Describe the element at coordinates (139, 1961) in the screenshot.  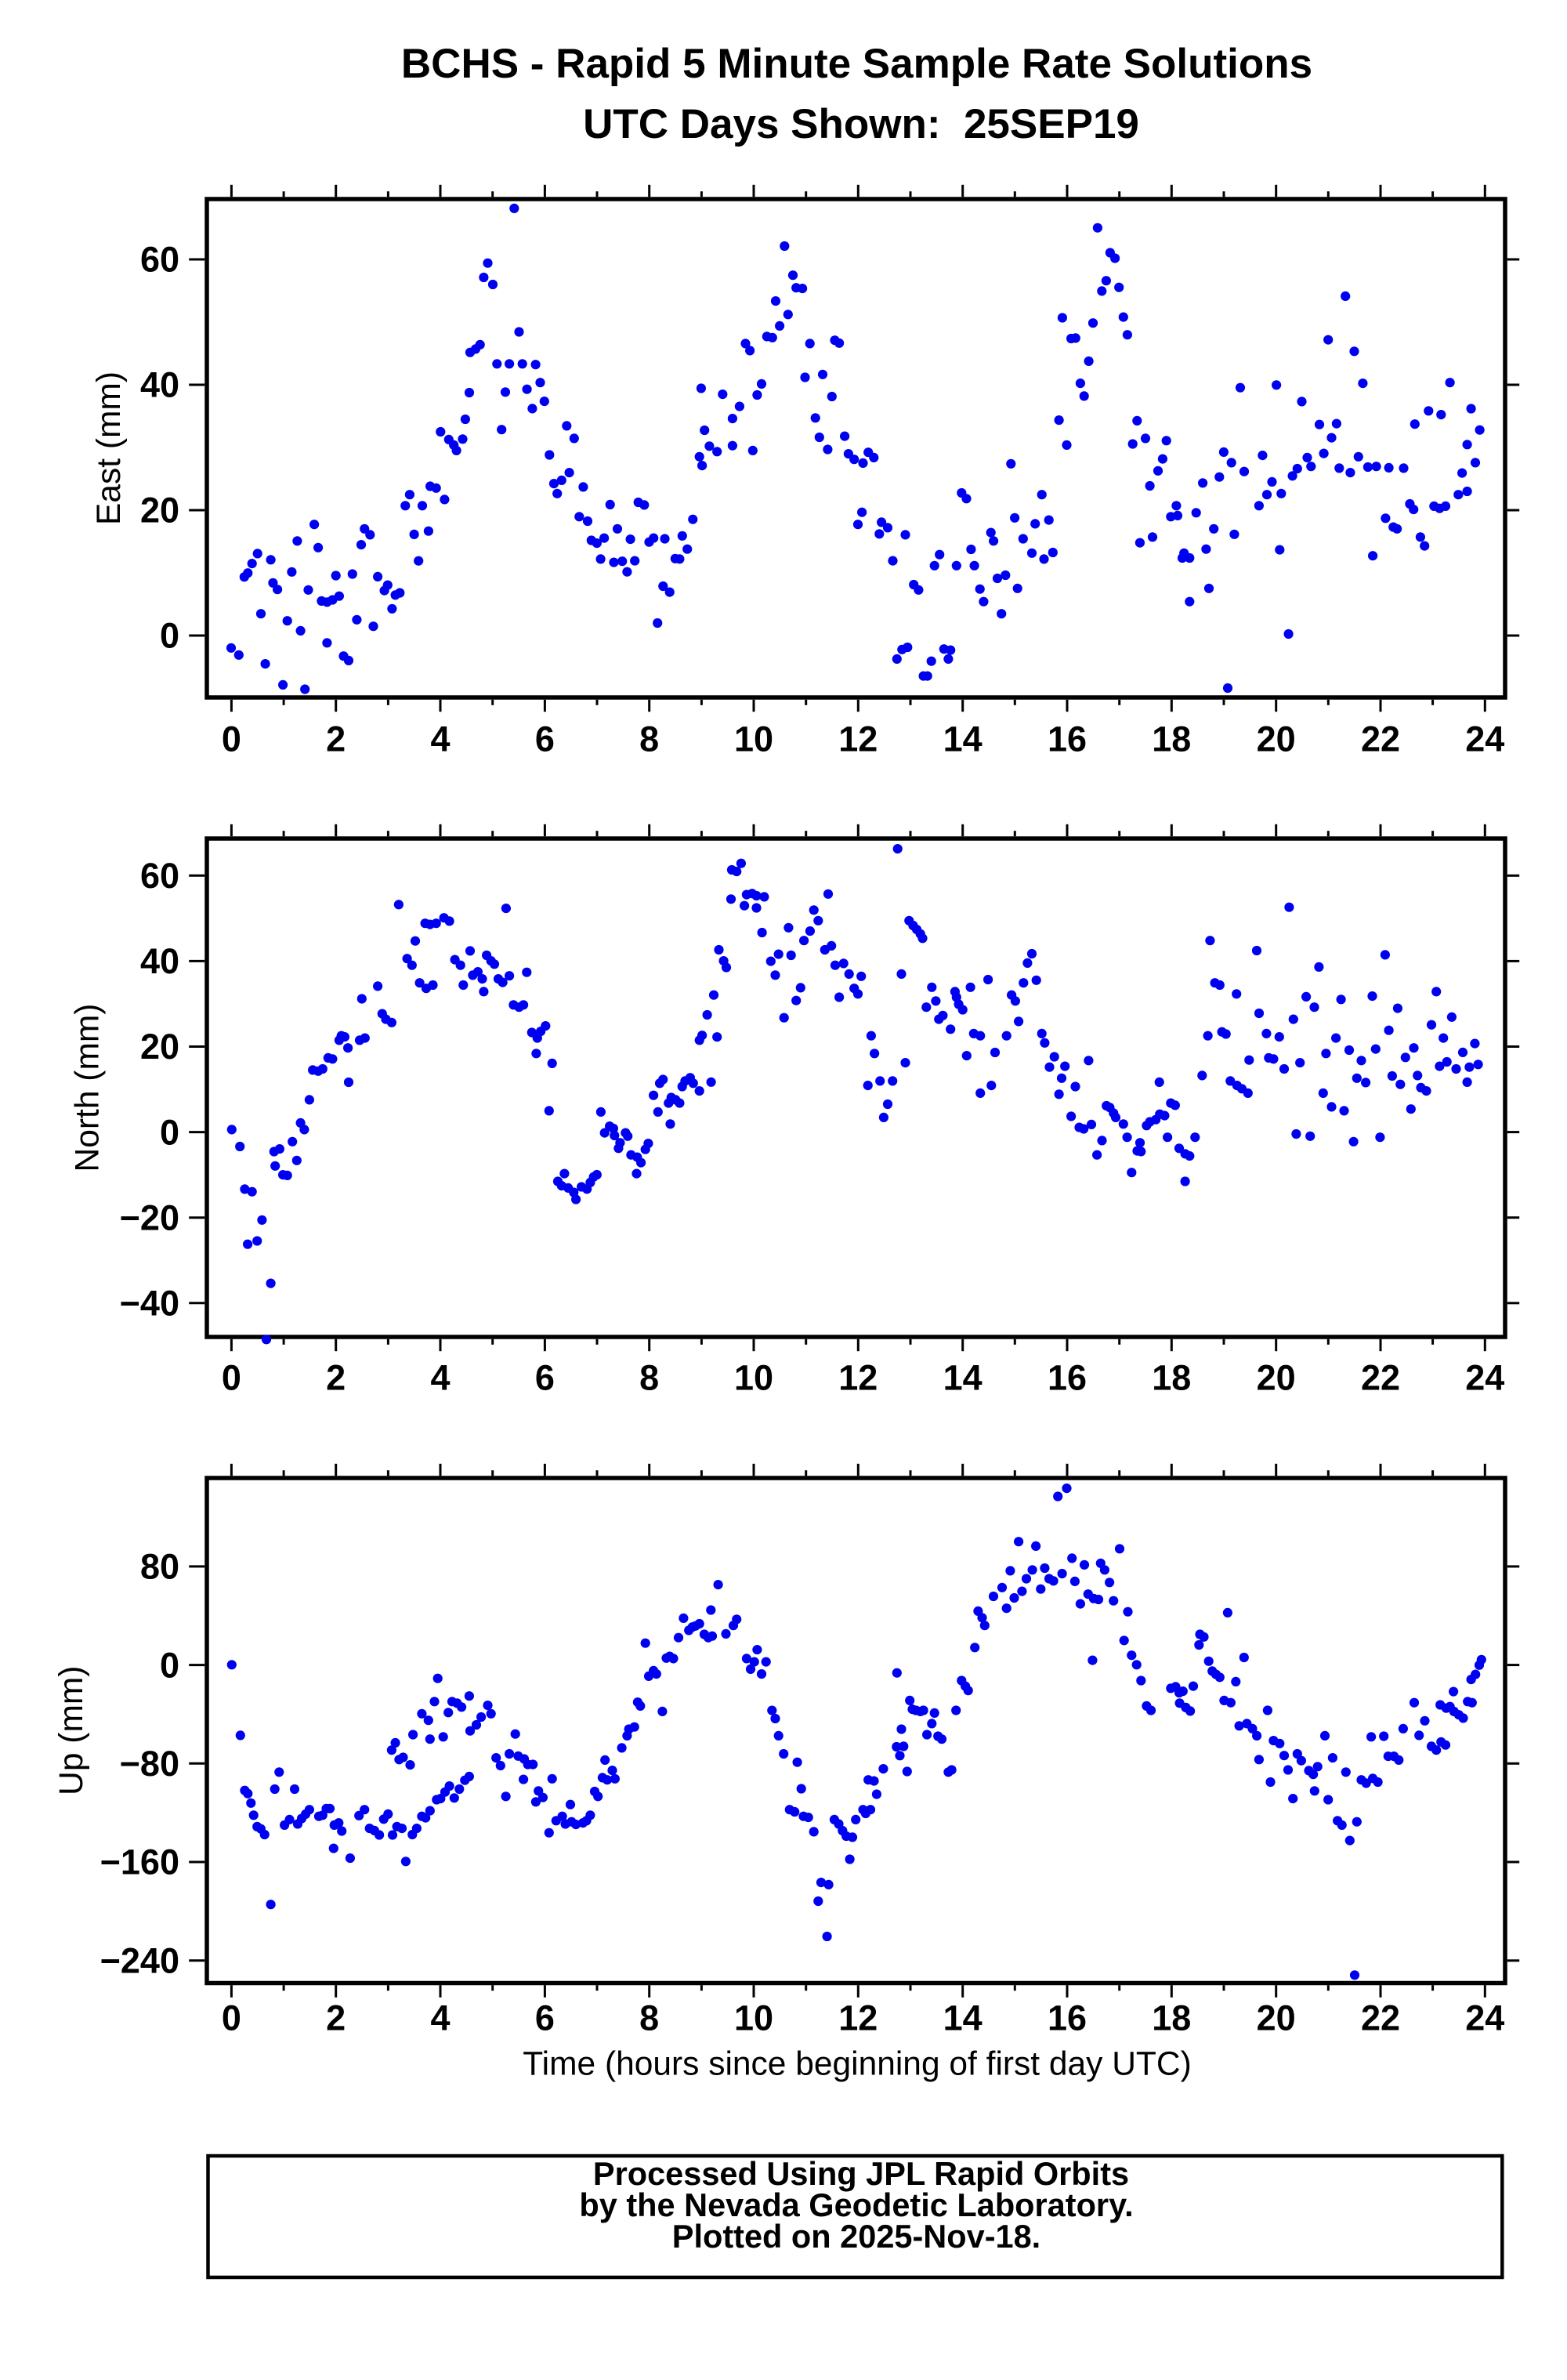
I see `svg-text: −240` at that location.